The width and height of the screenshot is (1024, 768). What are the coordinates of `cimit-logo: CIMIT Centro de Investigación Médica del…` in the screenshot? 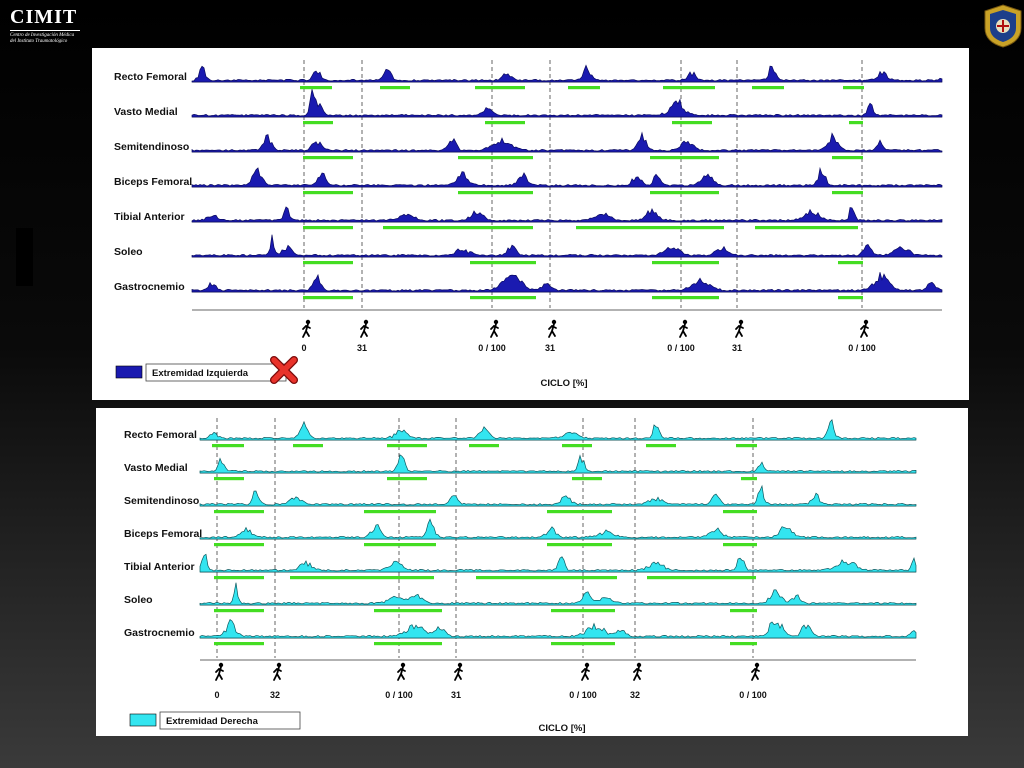 It's located at (50, 25).